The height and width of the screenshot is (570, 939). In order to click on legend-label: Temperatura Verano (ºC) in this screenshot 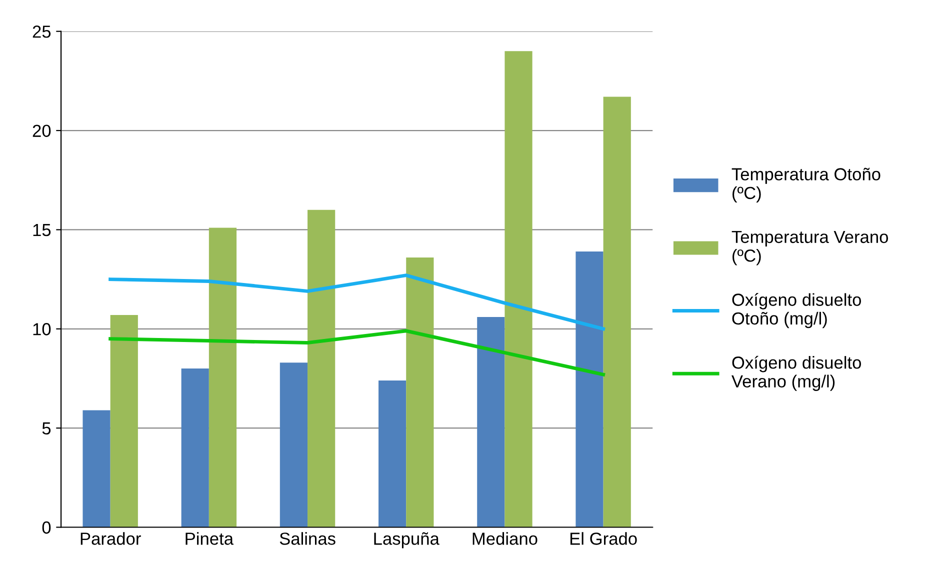, I will do `click(810, 248)`.